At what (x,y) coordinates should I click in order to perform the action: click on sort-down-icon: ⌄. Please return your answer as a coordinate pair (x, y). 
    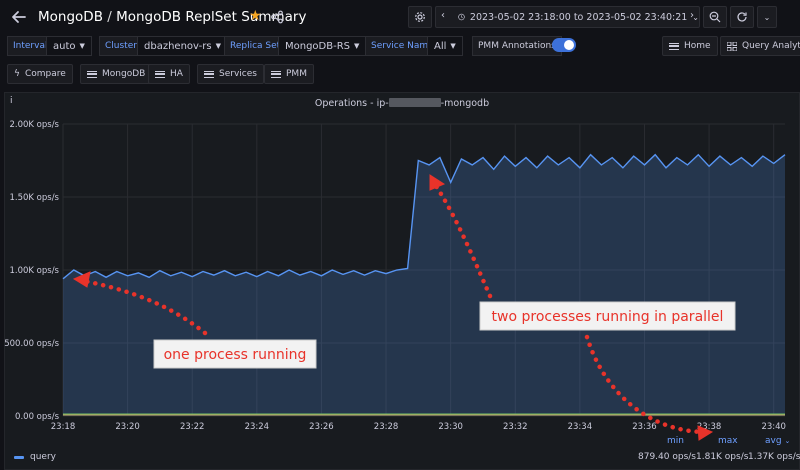
    Looking at the image, I should click on (787, 441).